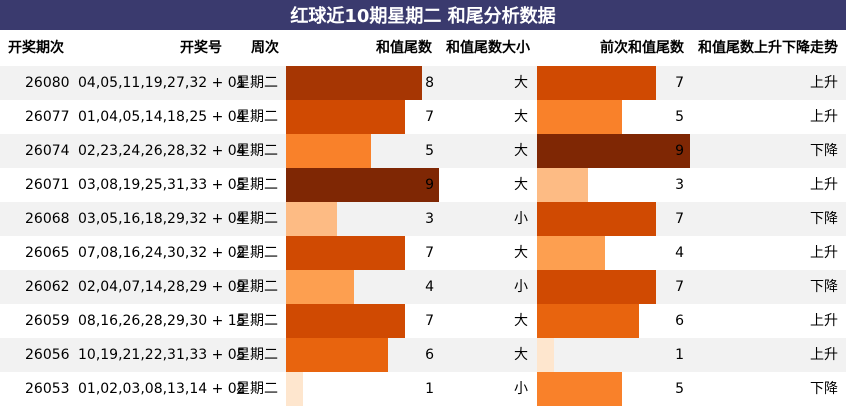 The width and height of the screenshot is (846, 406). I want to click on table-row: 26065 07,08,16,24,30,32 + 02 星期二 7 大 4 上升, so click(423, 253).